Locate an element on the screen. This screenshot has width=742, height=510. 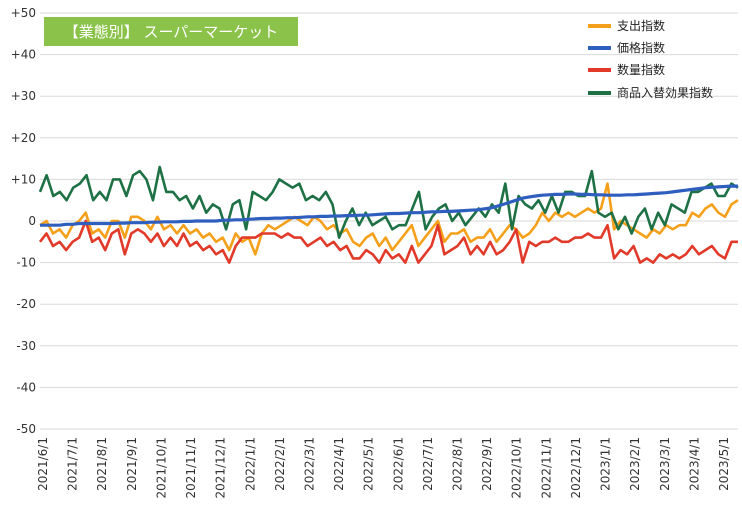
legend-expenditure: 支出指数 is located at coordinates (626, 25).